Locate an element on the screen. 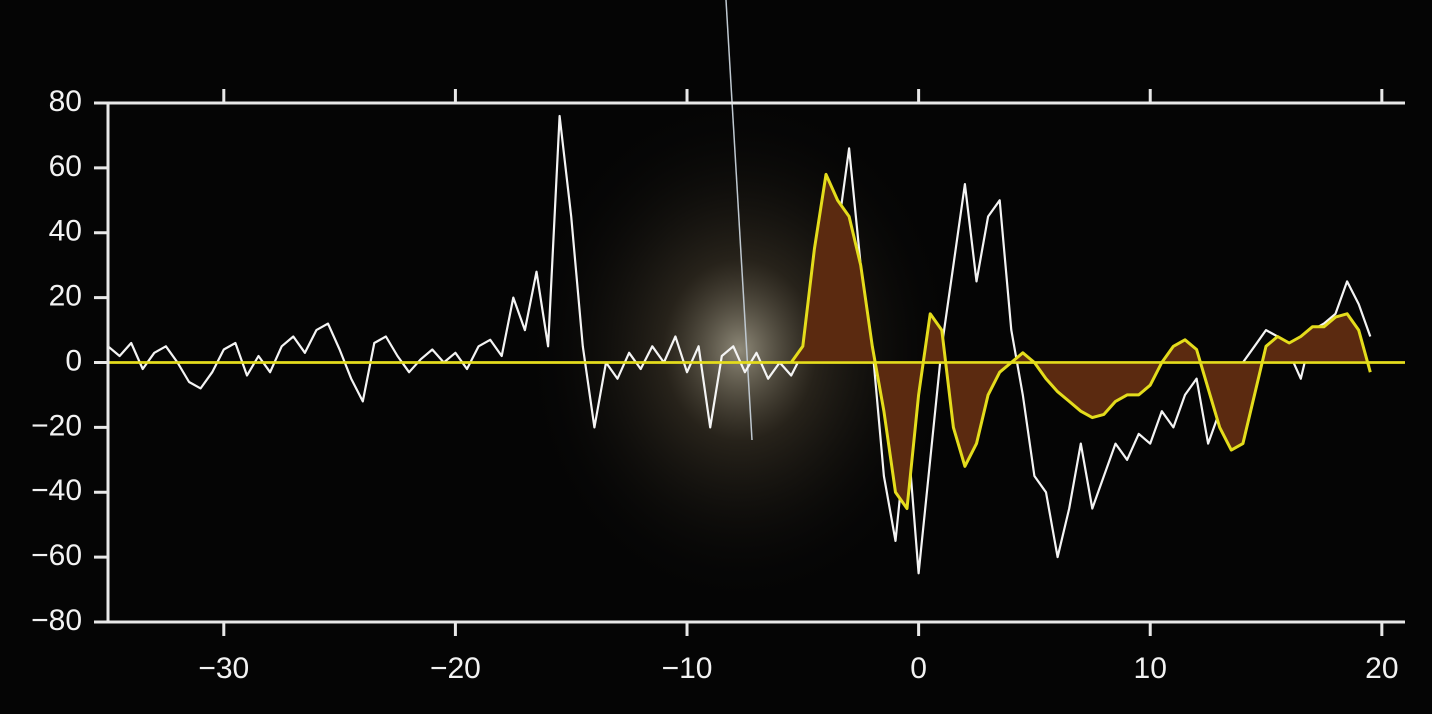 This screenshot has width=1432, height=714. y-tick-label: −60 is located at coordinates (56, 555).